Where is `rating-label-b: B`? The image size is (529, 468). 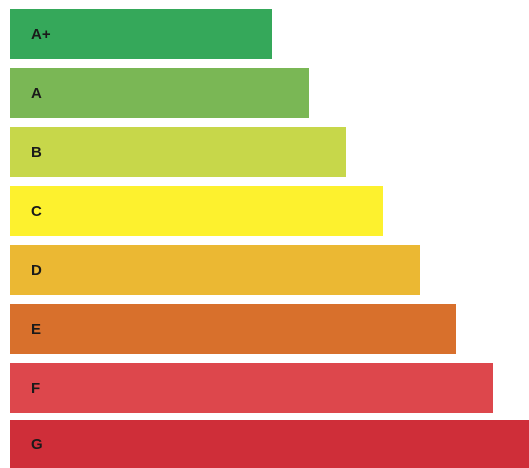 rating-label-b: B is located at coordinates (36, 152).